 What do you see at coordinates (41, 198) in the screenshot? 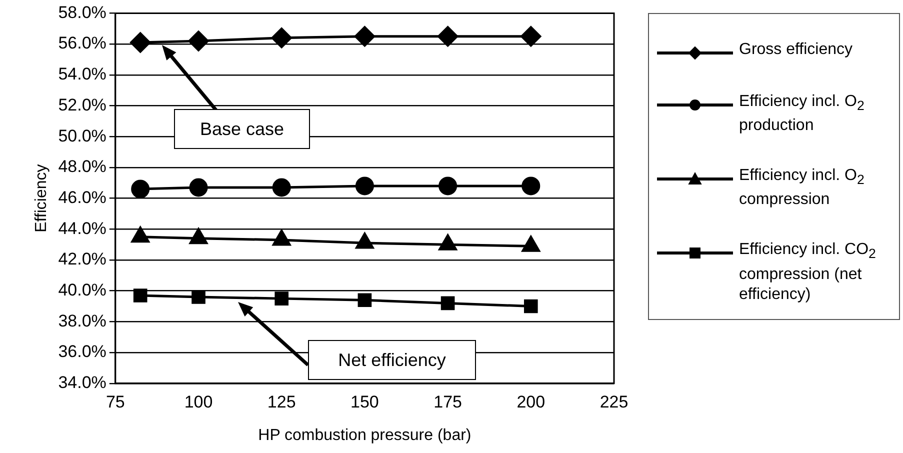
I see `y-axis-title: Efficiency` at bounding box center [41, 198].